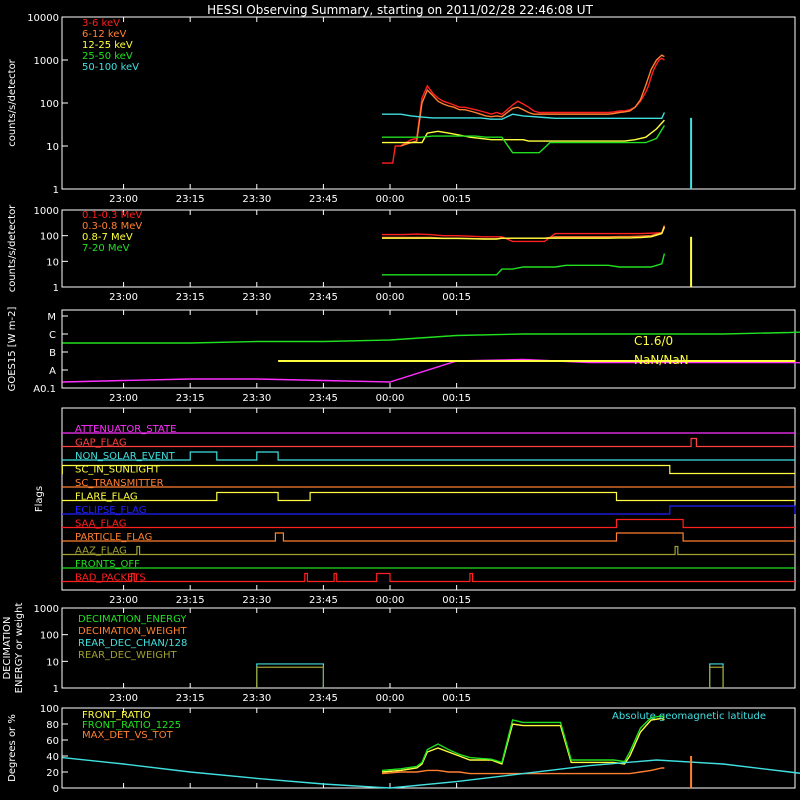  What do you see at coordinates (56, 789) in the screenshot?
I see `ratio-ytick-label: 0` at bounding box center [56, 789].